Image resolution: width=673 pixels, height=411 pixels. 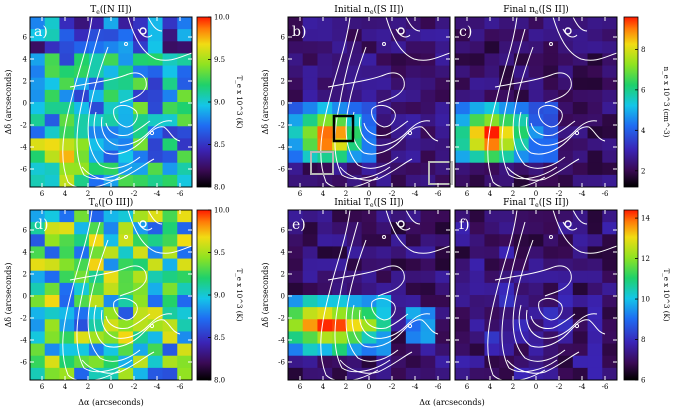 I want to click on y-tick-label: 2, so click(x=283, y=275).